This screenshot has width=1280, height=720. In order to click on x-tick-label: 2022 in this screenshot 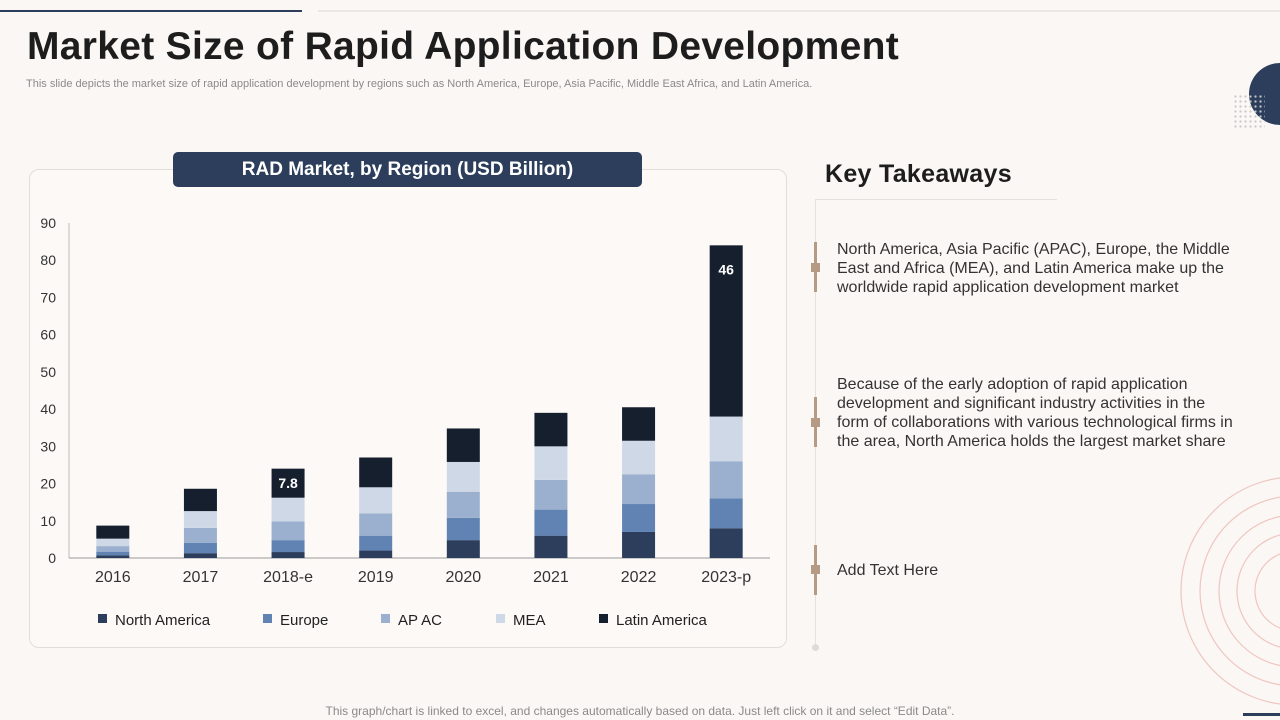, I will do `click(639, 577)`.